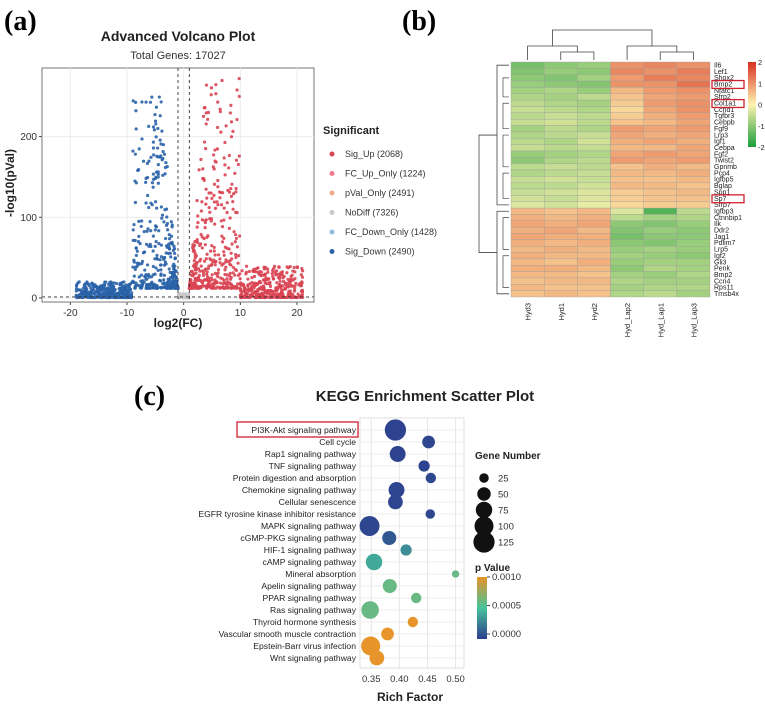  Describe the element at coordinates (149, 396) in the screenshot. I see `panel-label-c: (c)` at that location.